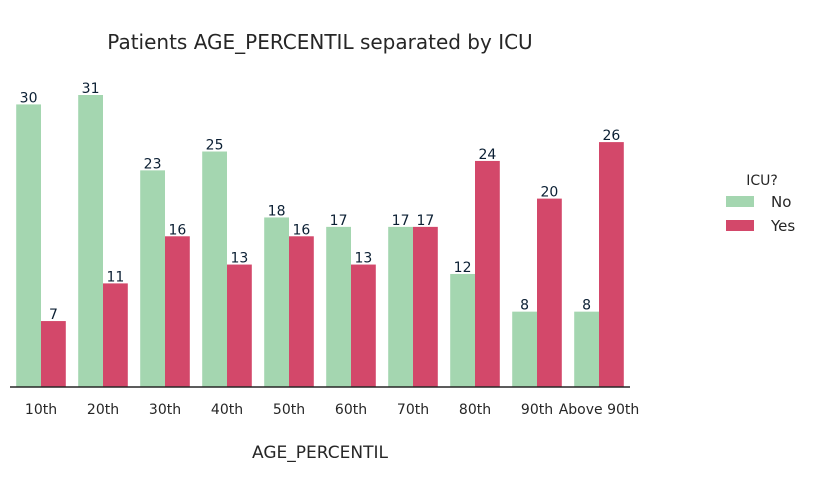 This screenshot has width=815, height=492. Describe the element at coordinates (41, 410) in the screenshot. I see `x-tick-label: 10th` at that location.